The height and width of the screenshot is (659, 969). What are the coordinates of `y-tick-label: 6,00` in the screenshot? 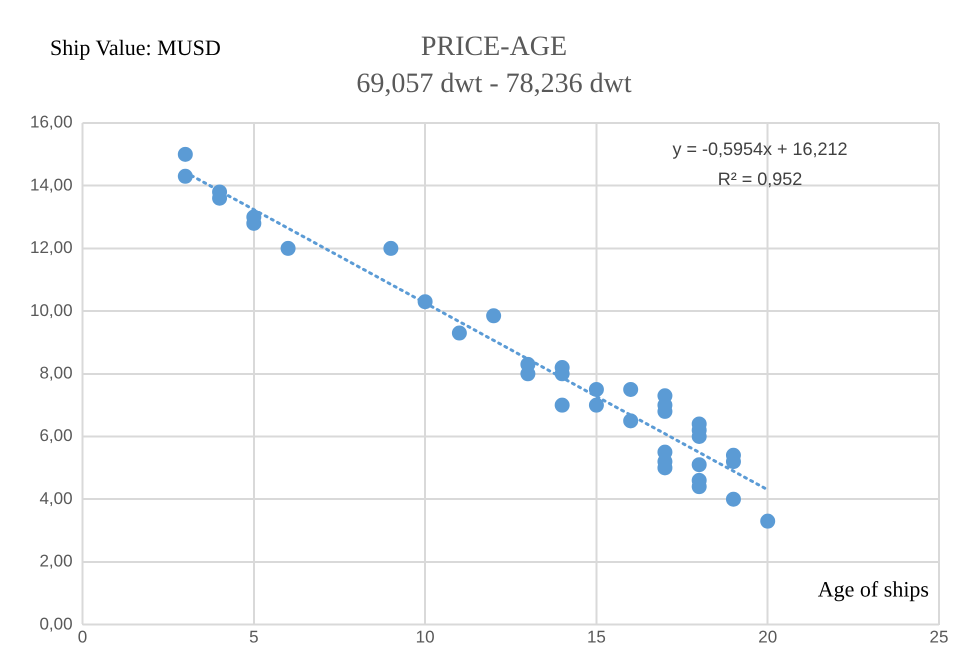 It's located at (56, 436).